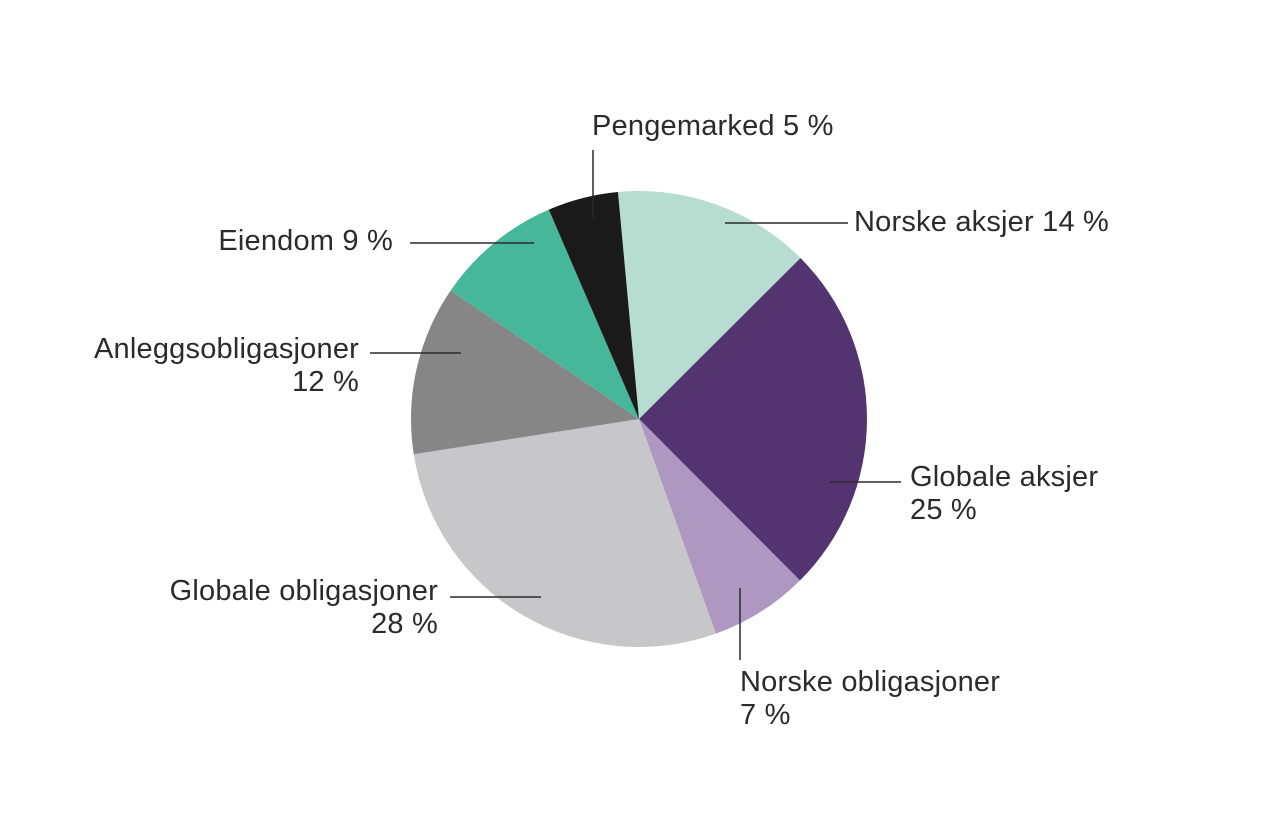  I want to click on label-eiendom: Eiendom 9 %, so click(305, 241).